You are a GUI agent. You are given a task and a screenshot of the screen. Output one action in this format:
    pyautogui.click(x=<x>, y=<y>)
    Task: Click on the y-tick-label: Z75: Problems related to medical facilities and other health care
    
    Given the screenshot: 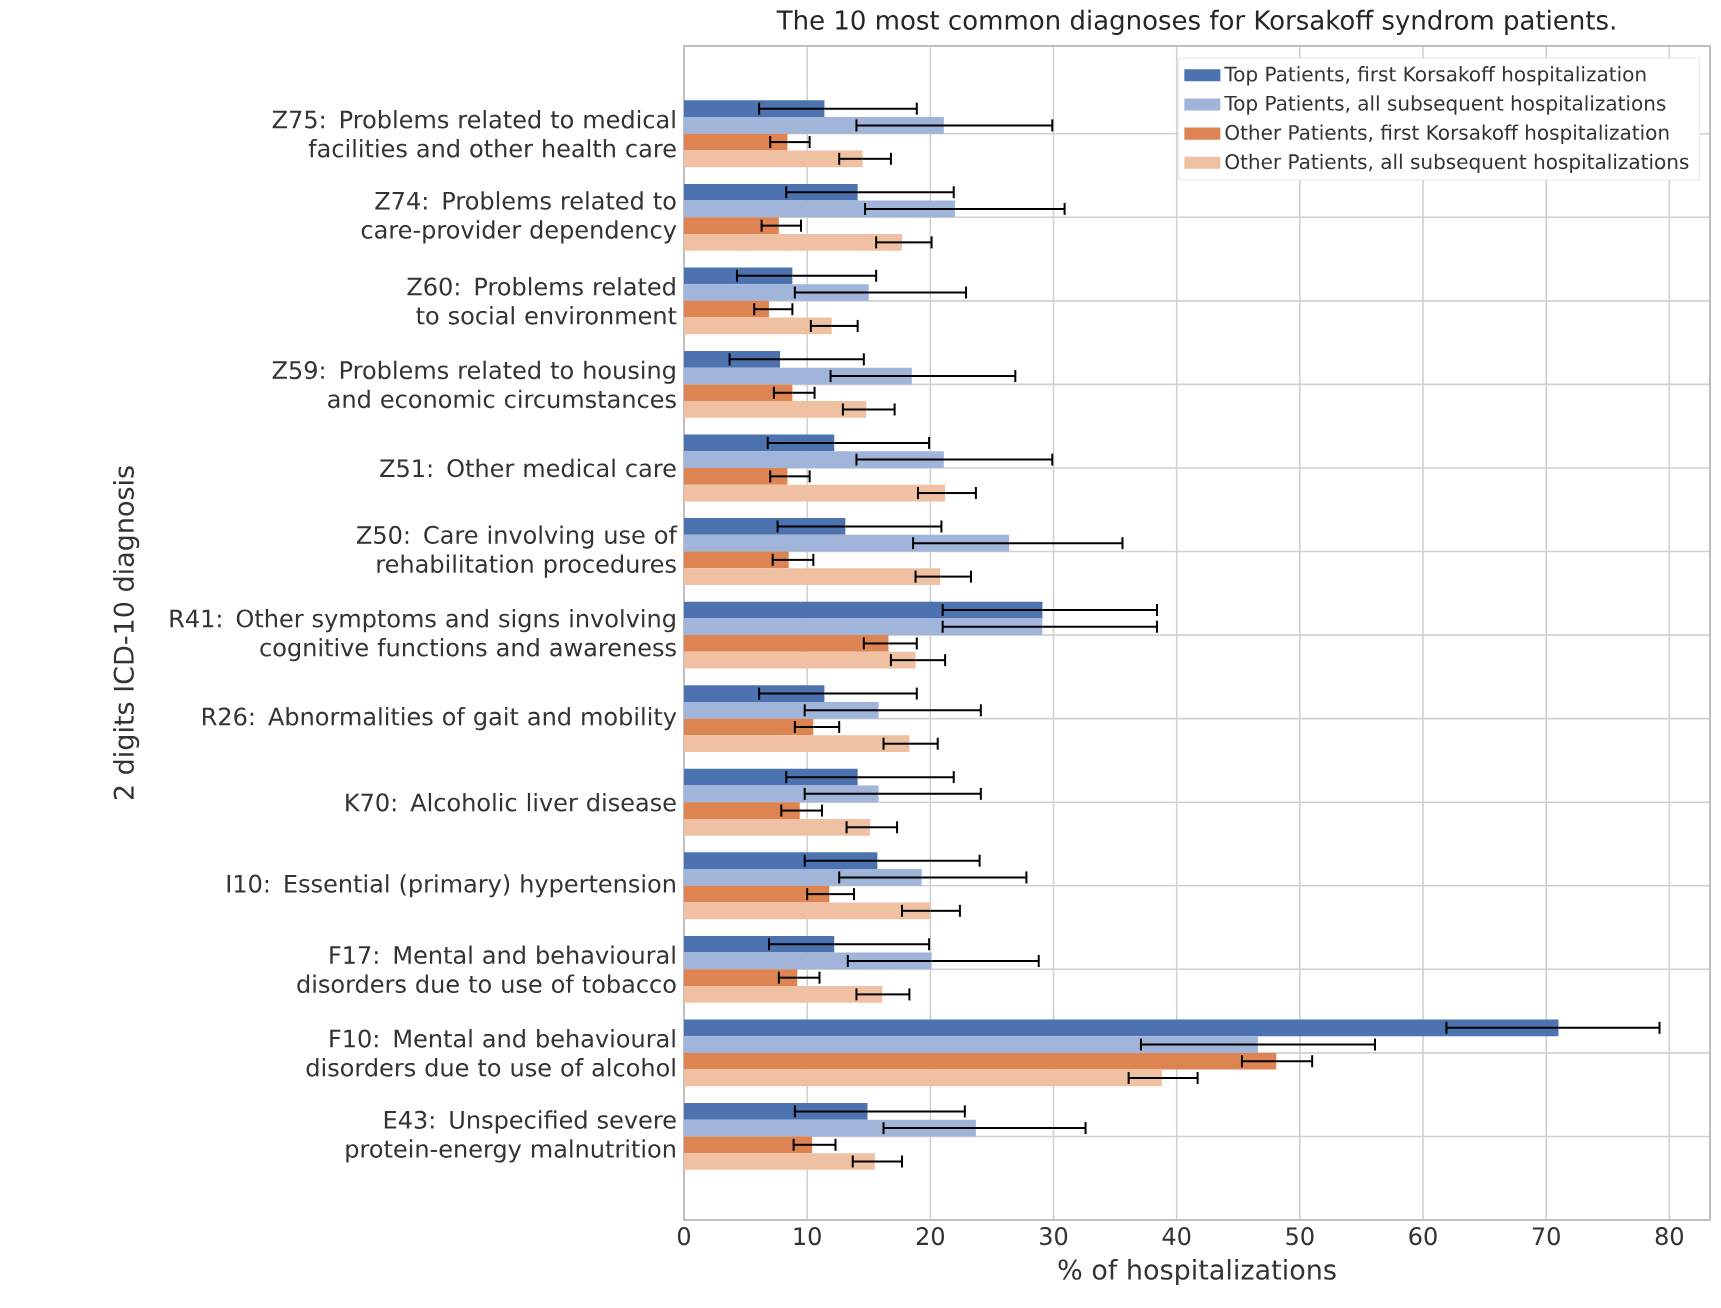 What is the action you would take?
    pyautogui.click(x=474, y=133)
    